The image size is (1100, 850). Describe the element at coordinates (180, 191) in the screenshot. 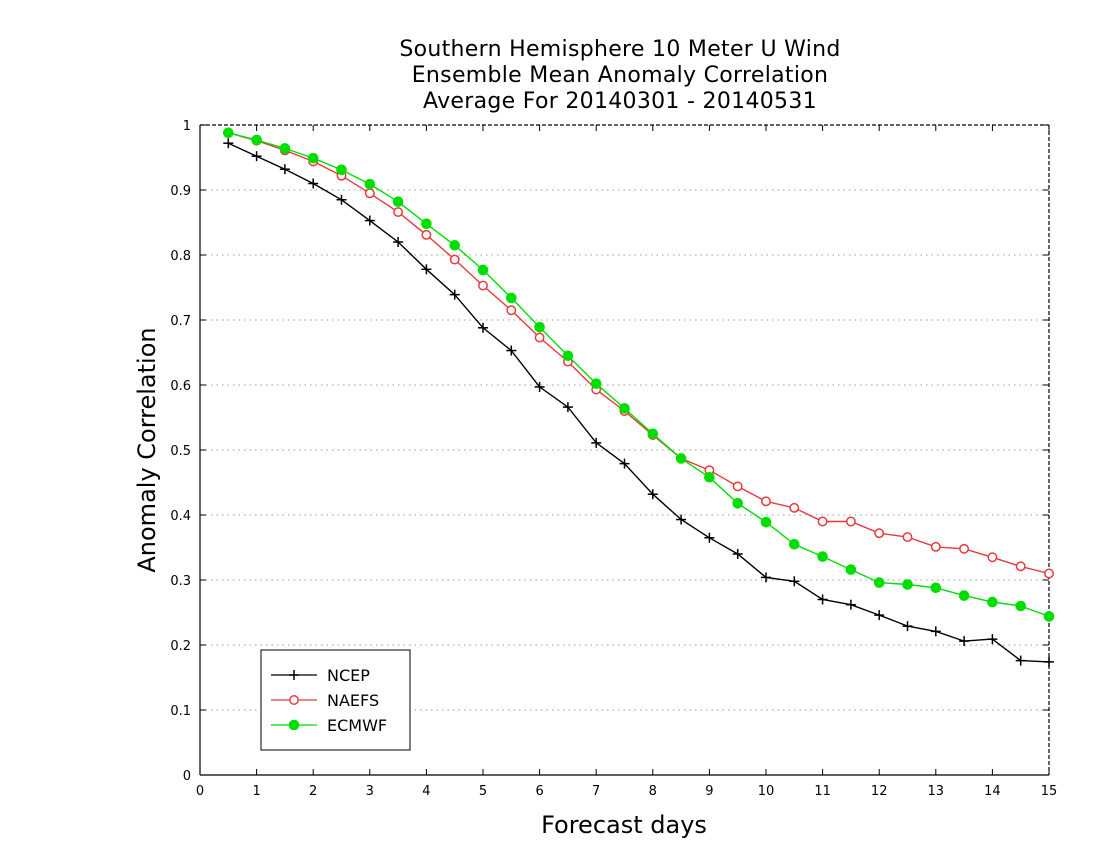

I see `y-tick-label: 0.9` at that location.